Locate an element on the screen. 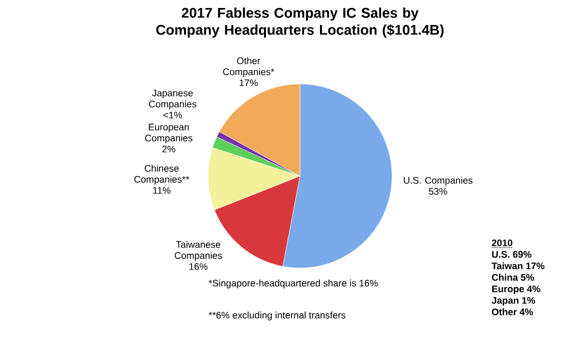 This screenshot has height=354, width=575. slice-label: Japanese Companies is located at coordinates (172, 100).